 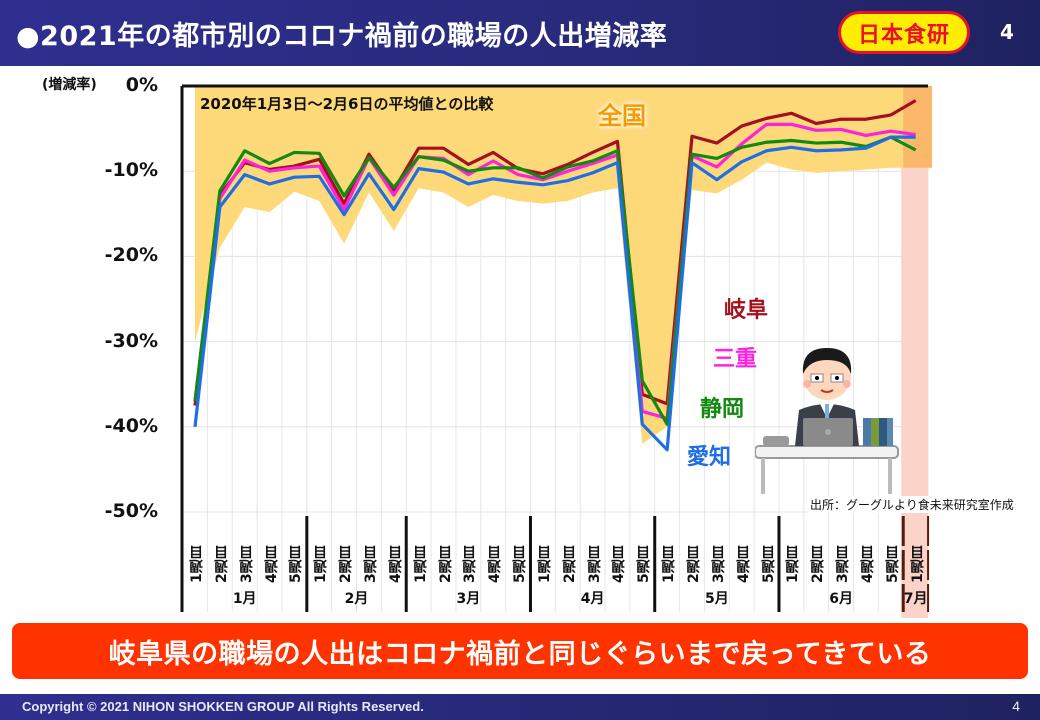 I want to click on legend-label-gifu: 岐阜, so click(x=746, y=310).